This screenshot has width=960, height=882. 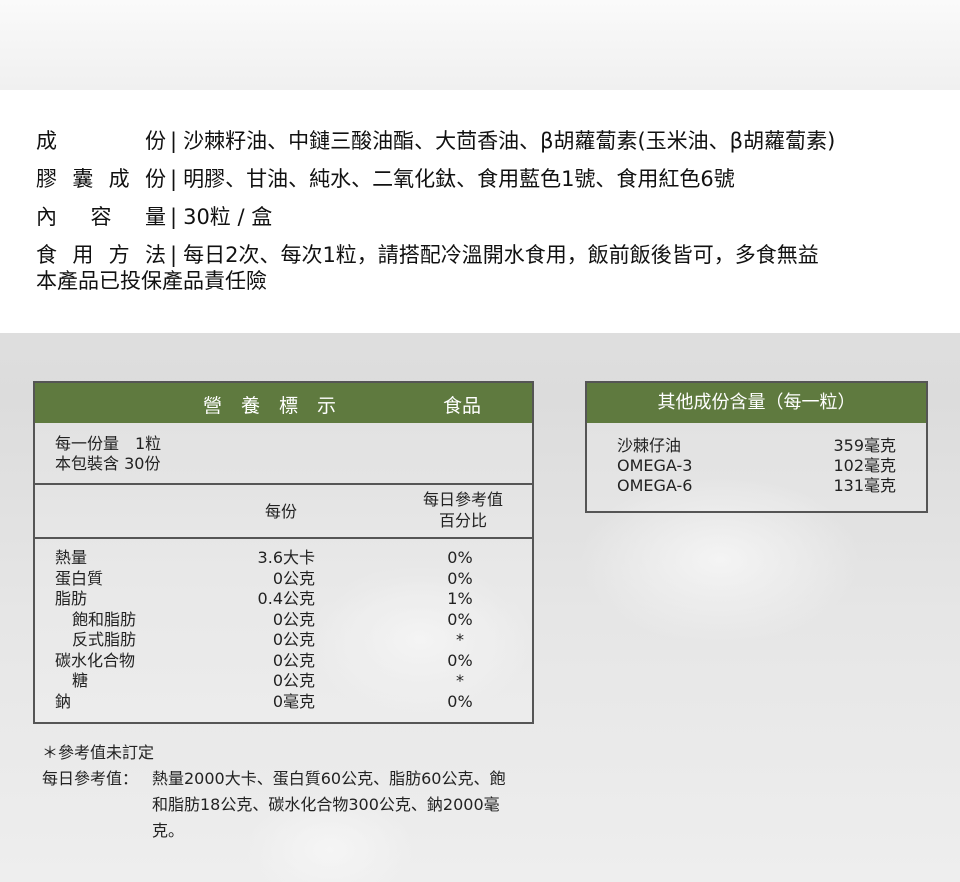 I want to click on nutrient-daily-pct: 1%, so click(x=460, y=598).